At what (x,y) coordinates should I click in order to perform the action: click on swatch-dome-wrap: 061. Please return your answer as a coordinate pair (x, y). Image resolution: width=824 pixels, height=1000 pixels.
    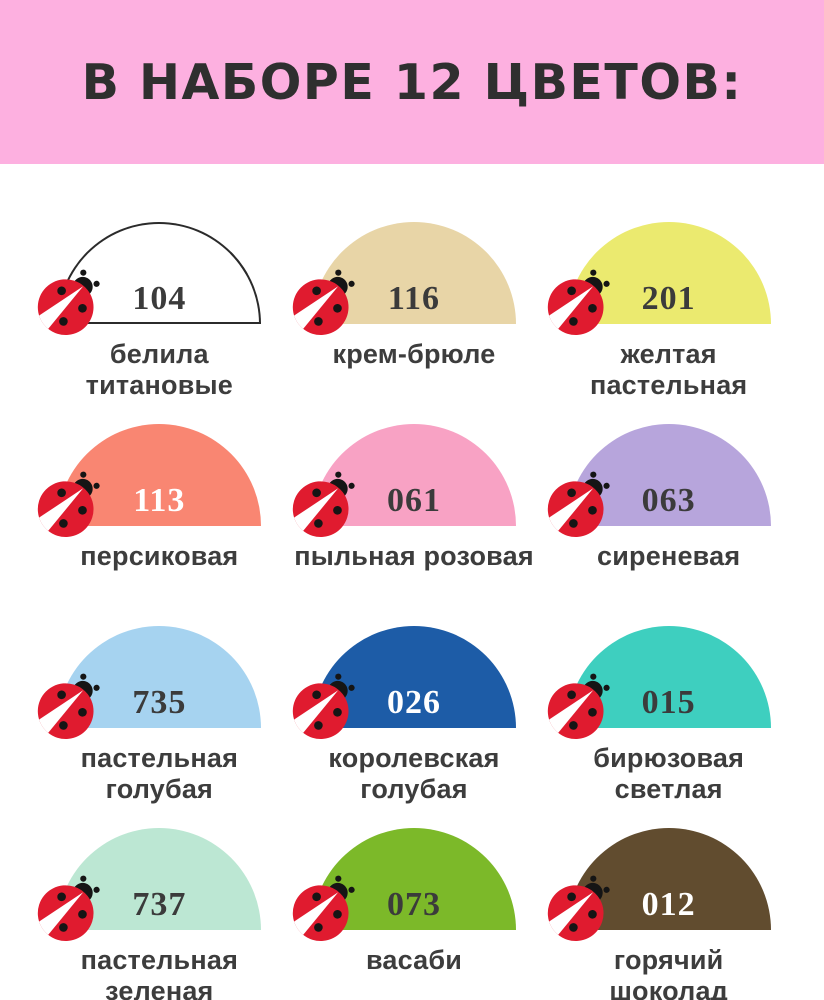
    Looking at the image, I should click on (414, 475).